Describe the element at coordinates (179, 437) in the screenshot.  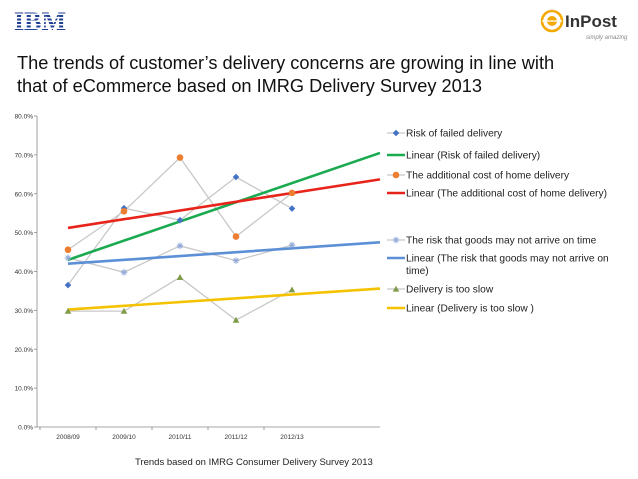
I see `x-tick-label: 2010/11` at that location.